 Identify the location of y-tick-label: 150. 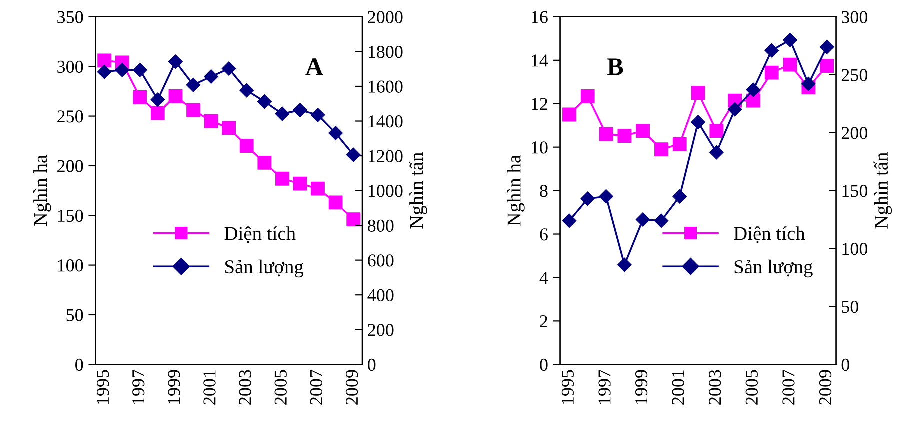
(71, 216).